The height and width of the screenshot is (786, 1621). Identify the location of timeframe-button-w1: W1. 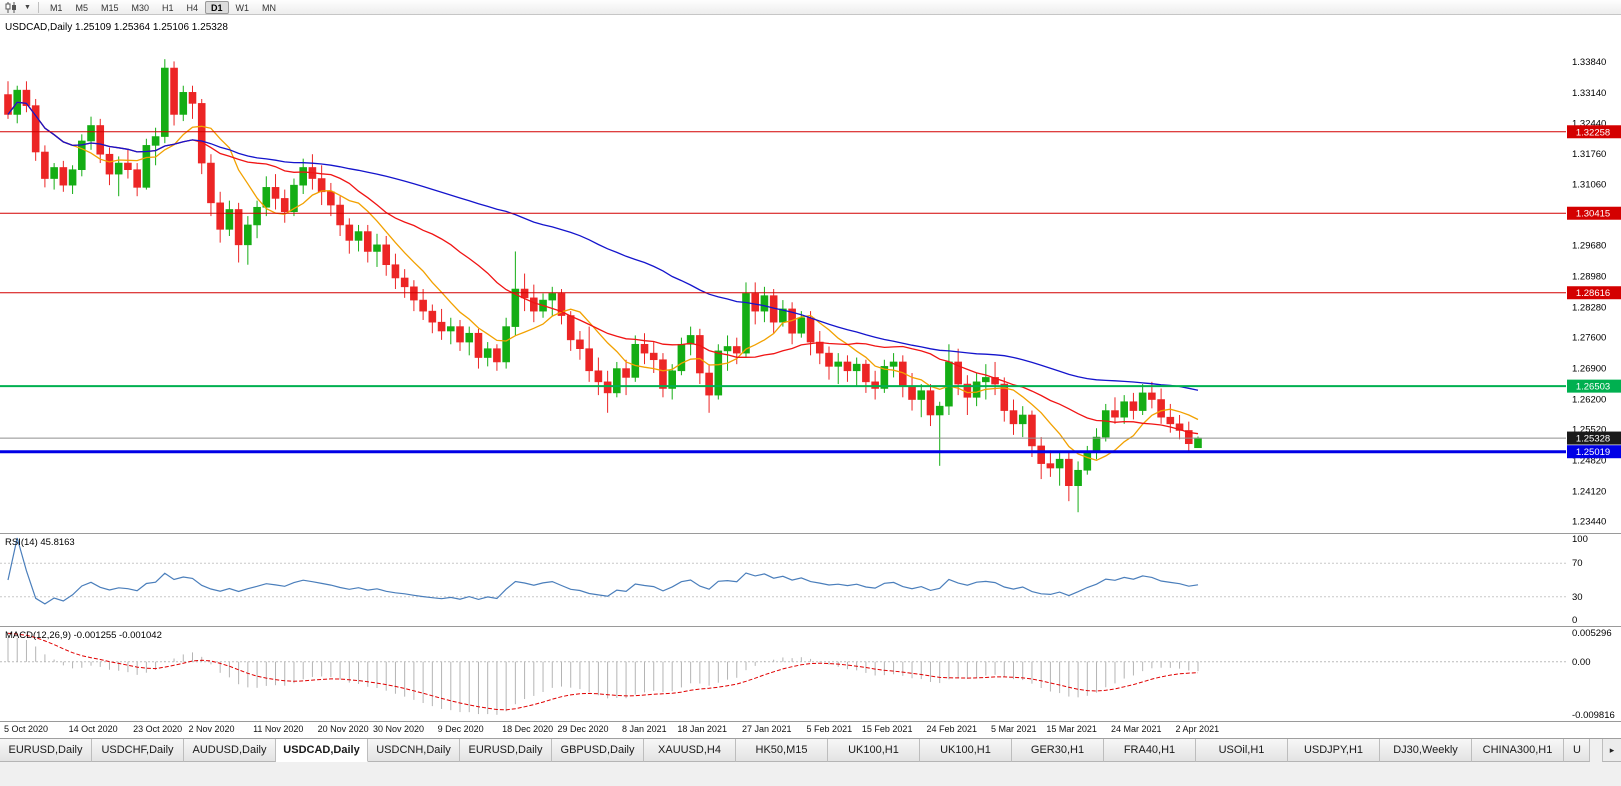
(242, 7).